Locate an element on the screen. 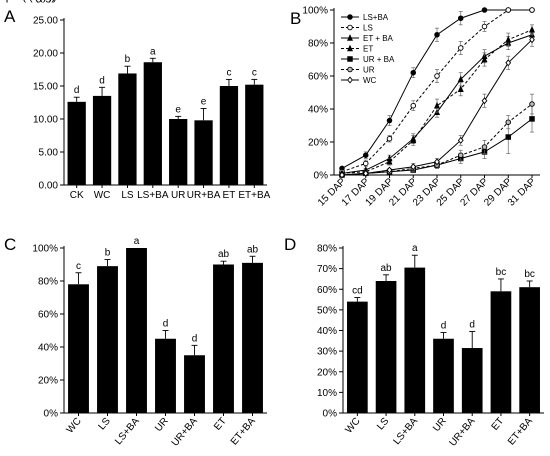 Image resolution: width=550 pixels, height=456 pixels. y-axis-label: Budbreak speed (%) is located at coordinates (26, 1).